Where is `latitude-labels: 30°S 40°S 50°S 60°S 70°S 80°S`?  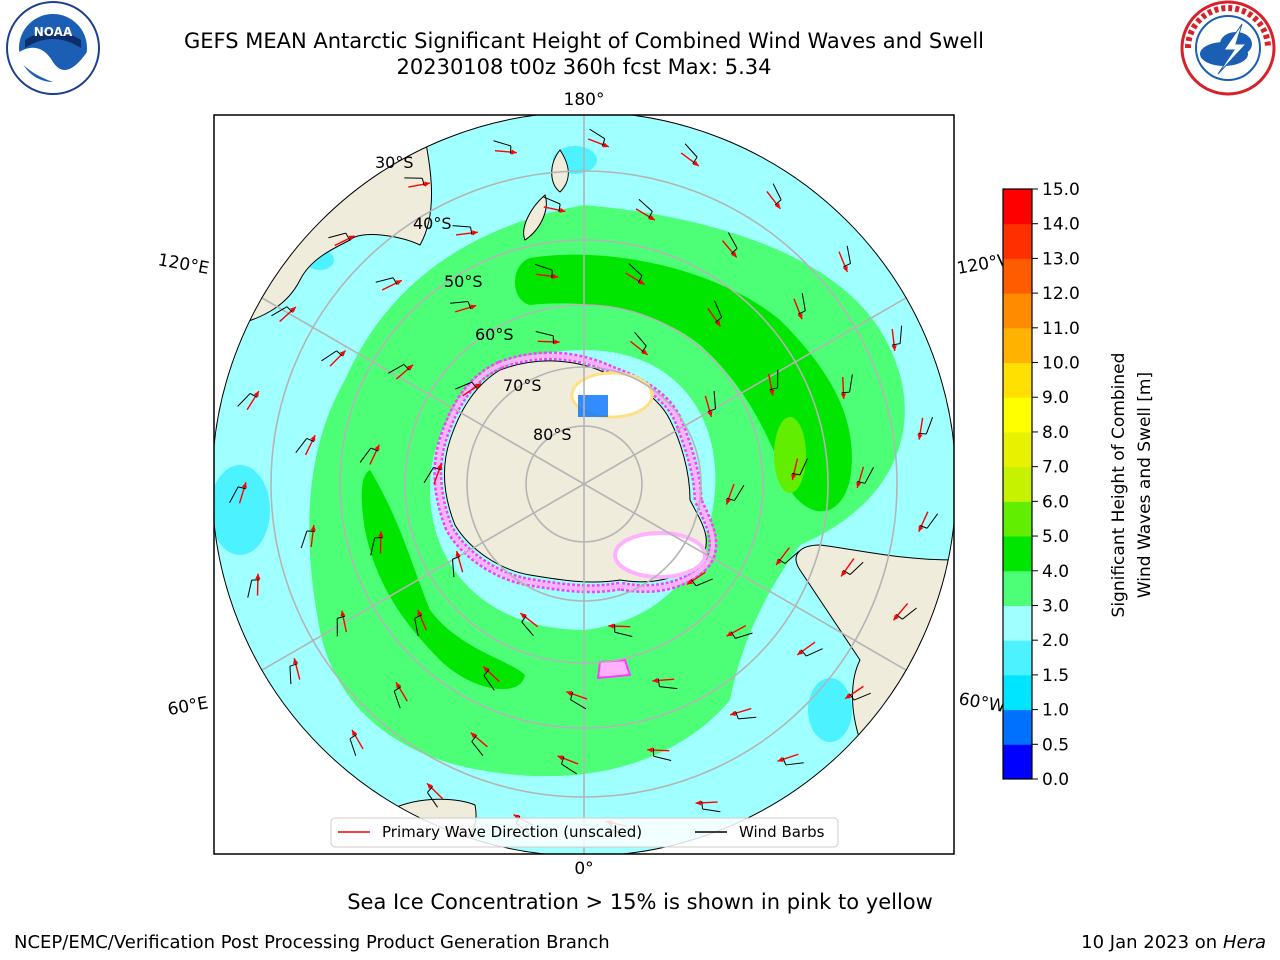
latitude-labels: 30°S 40°S 50°S 60°S 70°S 80°S is located at coordinates (473, 298).